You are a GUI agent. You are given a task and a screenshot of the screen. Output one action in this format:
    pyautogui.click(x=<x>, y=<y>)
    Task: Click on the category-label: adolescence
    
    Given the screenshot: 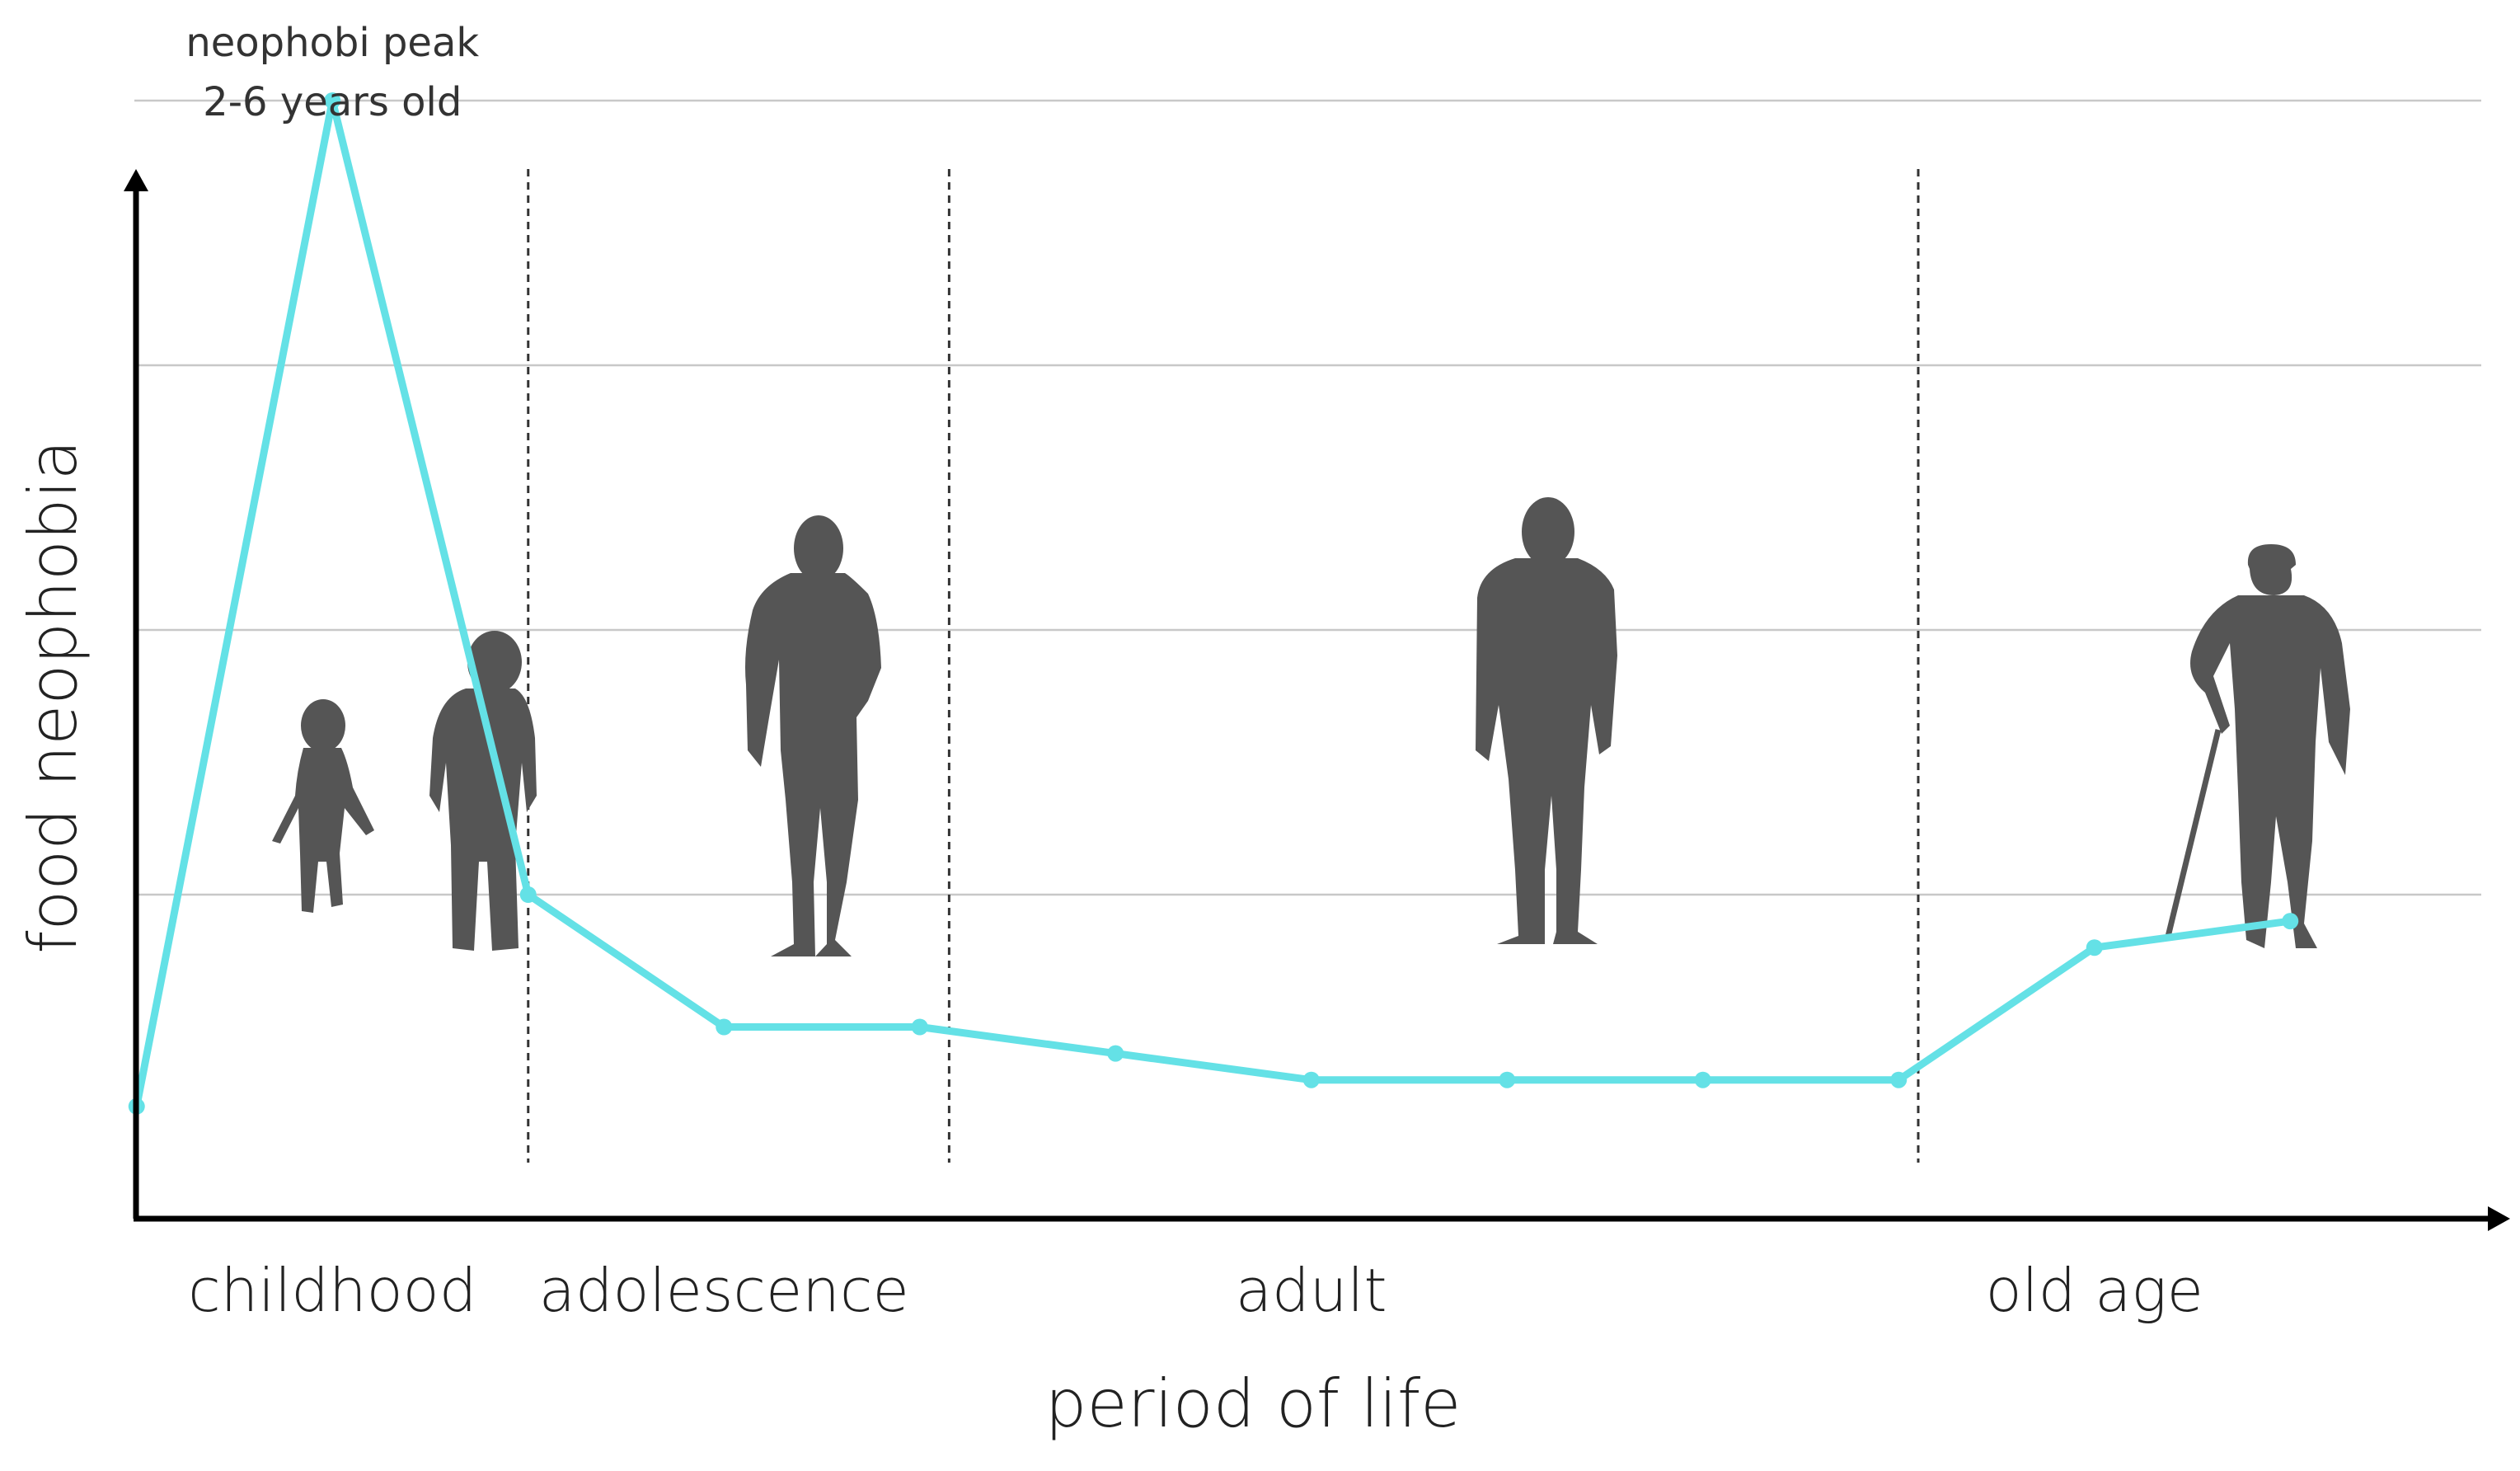 What is the action you would take?
    pyautogui.click(x=724, y=1290)
    